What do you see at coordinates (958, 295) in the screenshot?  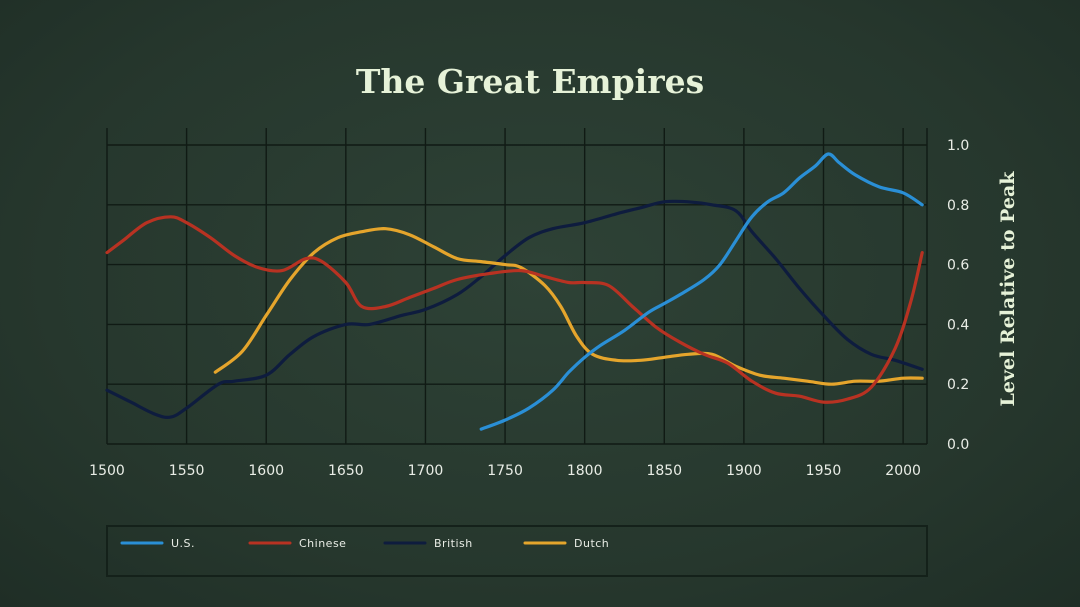 I see `y-axis: 0.0 0.2 0.4 0.6 0.8 1.0` at bounding box center [958, 295].